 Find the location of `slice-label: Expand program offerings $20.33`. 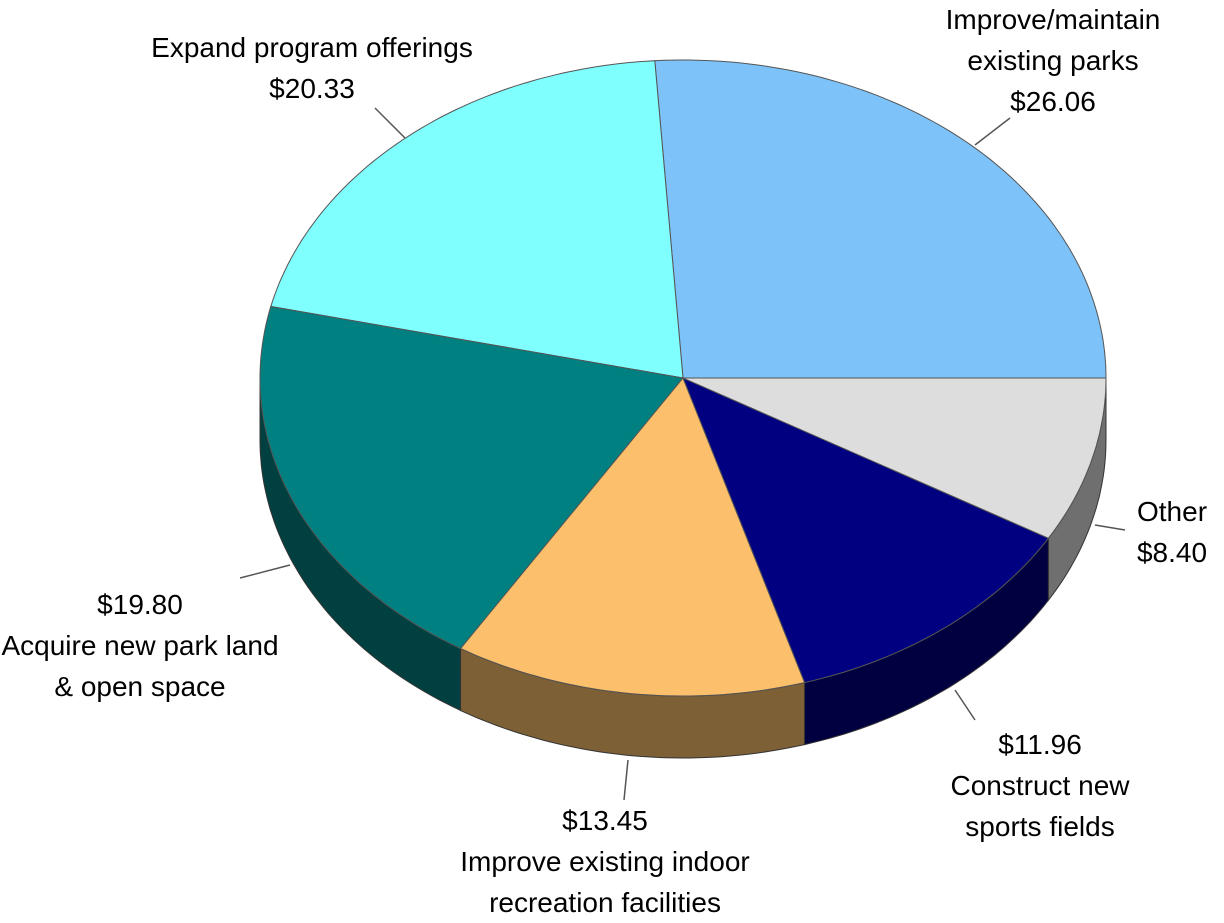

slice-label: Expand program offerings $20.33 is located at coordinates (312, 68).